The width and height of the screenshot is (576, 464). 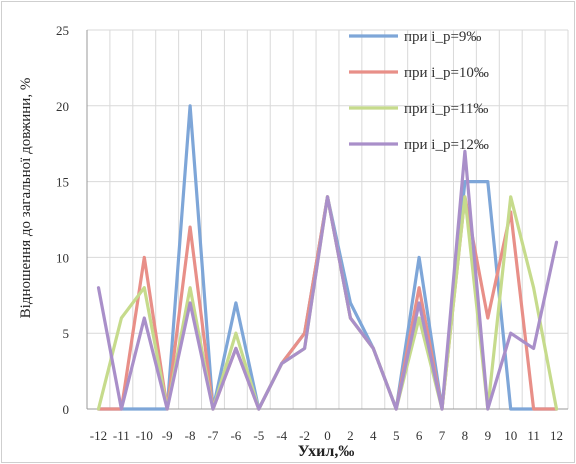 What do you see at coordinates (446, 145) in the screenshot?
I see `legend-label-4: при i_p=12‰` at bounding box center [446, 145].